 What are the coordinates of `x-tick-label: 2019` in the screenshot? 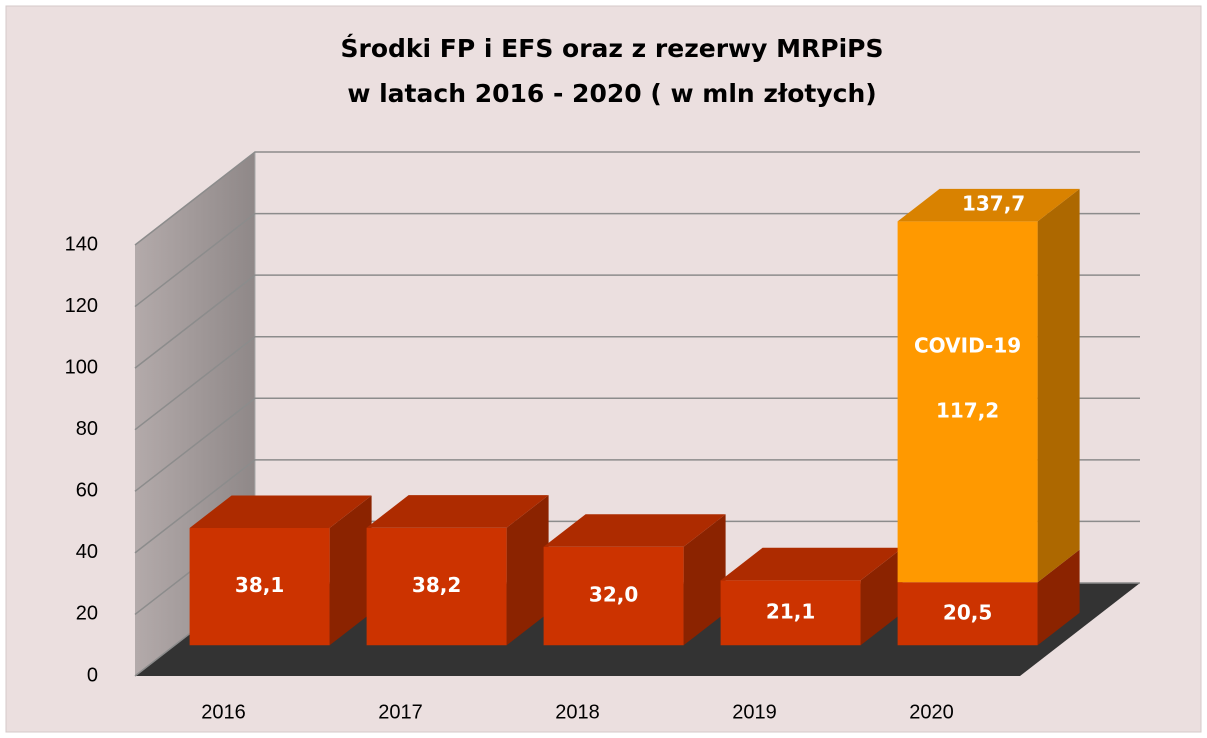 It's located at (754, 712).